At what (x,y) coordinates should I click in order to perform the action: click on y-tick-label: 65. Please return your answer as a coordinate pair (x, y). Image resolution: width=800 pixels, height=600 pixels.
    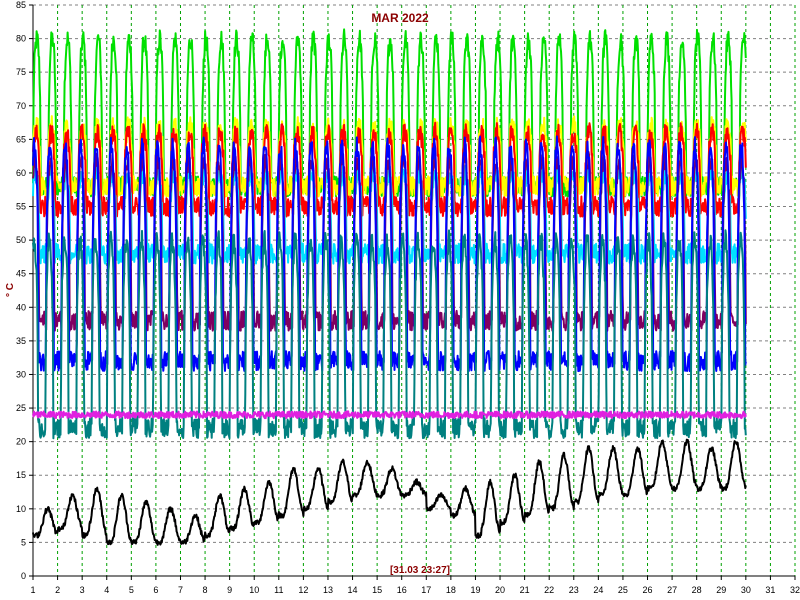
    Looking at the image, I should click on (21, 139).